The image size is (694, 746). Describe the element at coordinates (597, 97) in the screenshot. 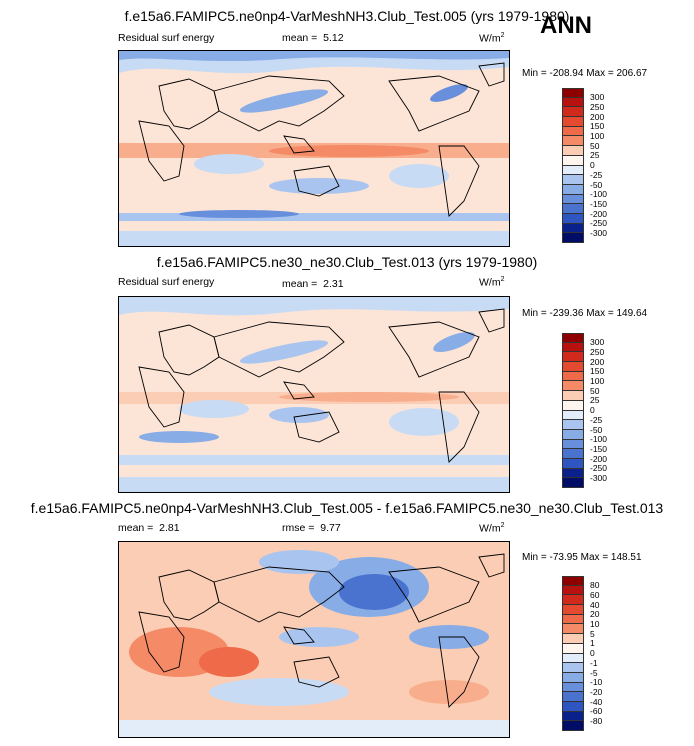

I see `colorbar-tick-label: 300` at that location.